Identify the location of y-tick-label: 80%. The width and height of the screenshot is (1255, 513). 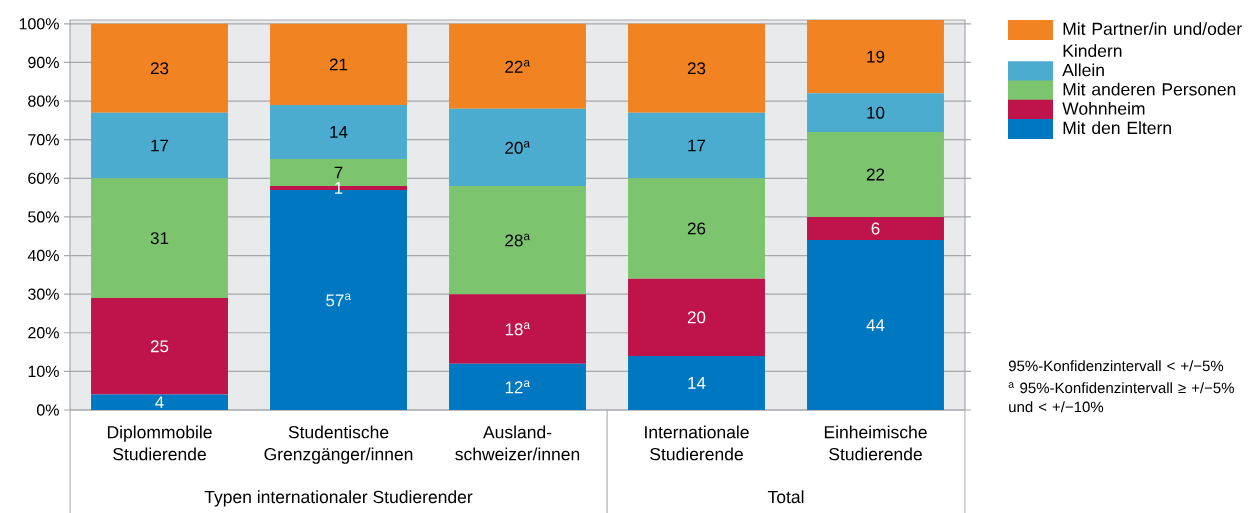
(43, 101).